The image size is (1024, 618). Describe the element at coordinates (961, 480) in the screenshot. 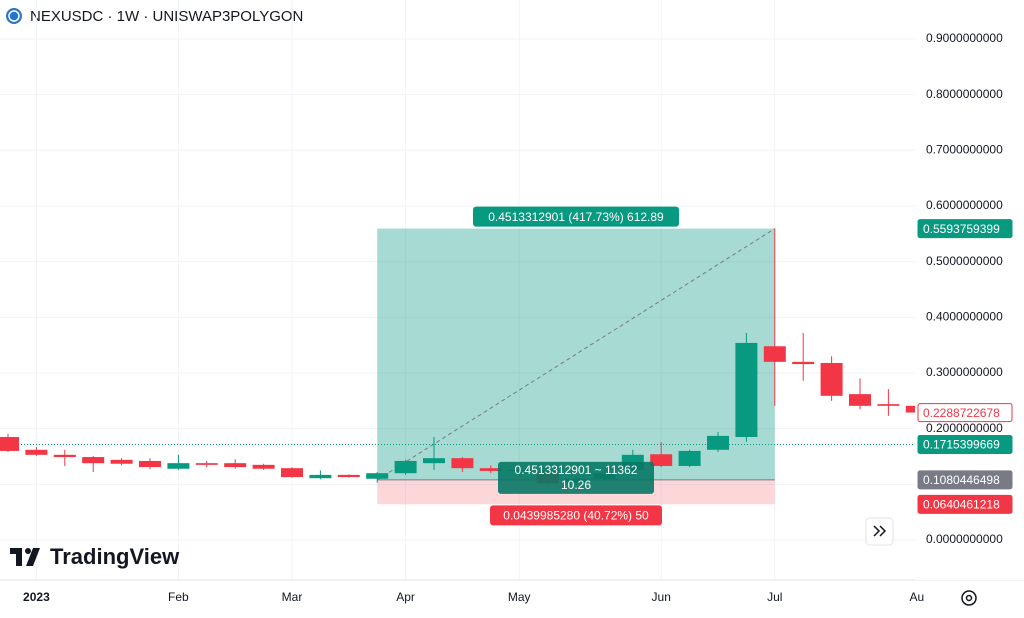

I see `price-label: 0.1080446498` at that location.